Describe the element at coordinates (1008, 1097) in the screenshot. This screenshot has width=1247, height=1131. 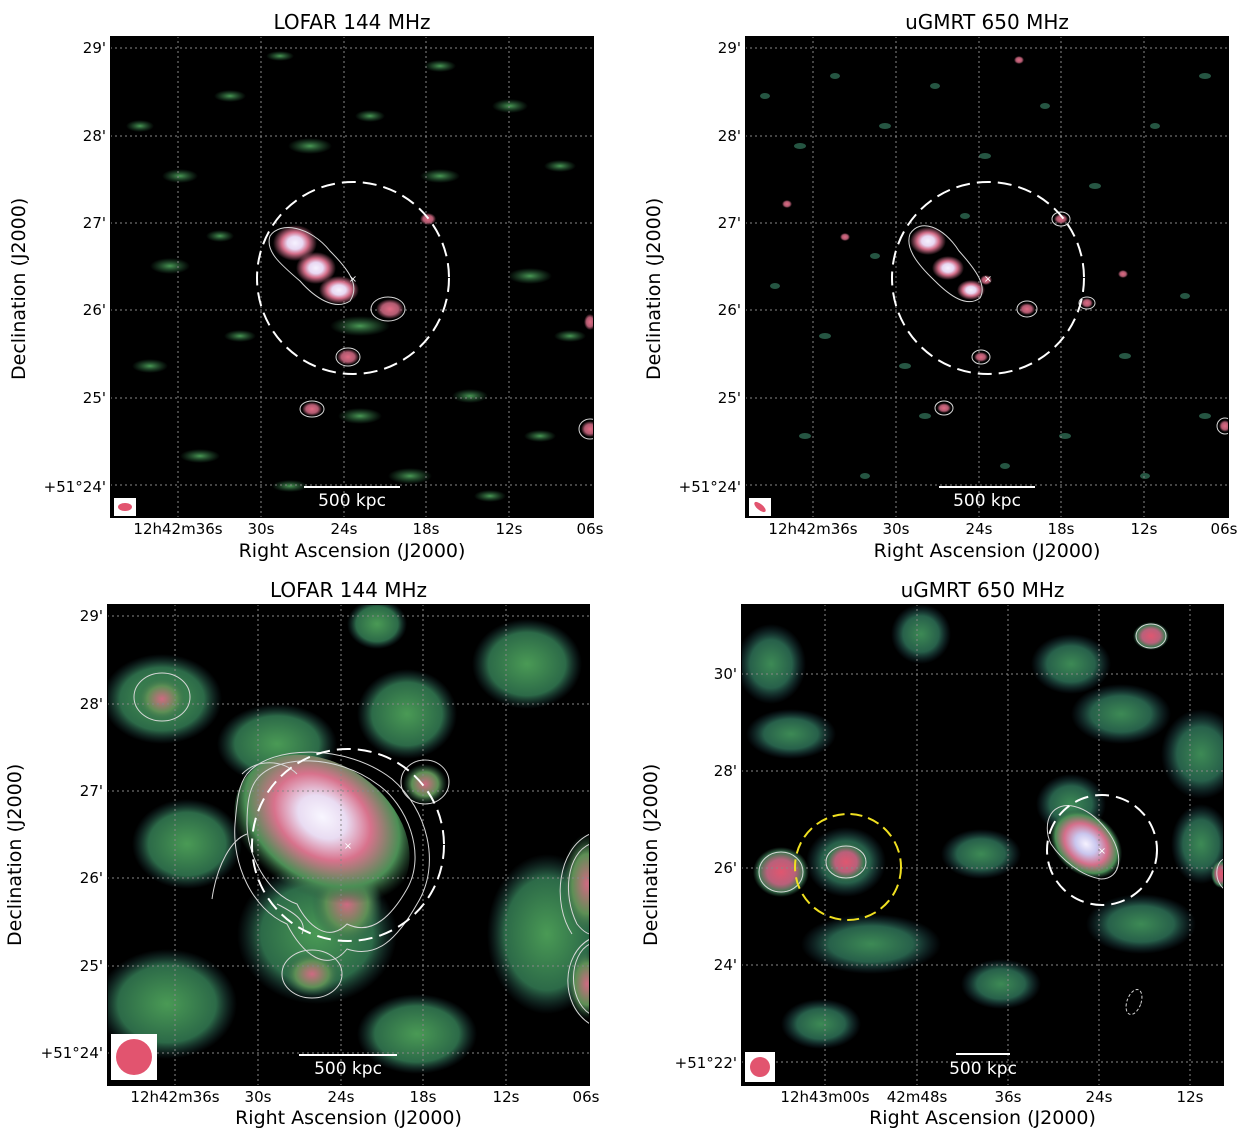
I see `xtick-label: 36s` at that location.